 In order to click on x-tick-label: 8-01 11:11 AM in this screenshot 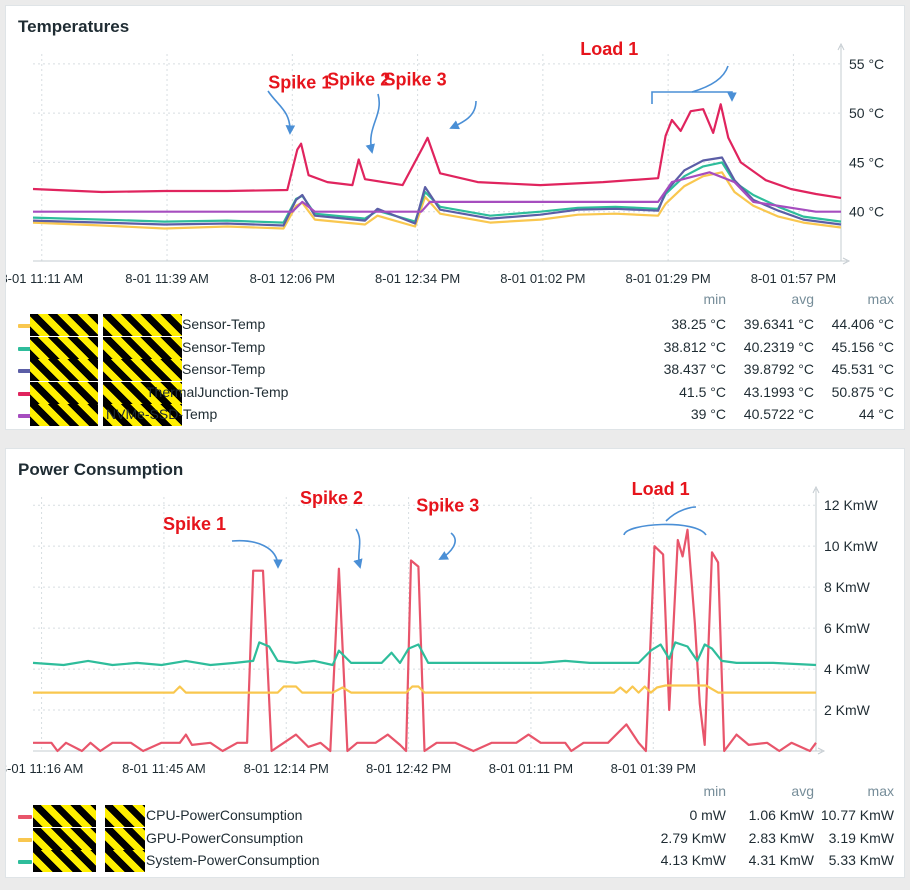, I will do `click(44, 278)`.